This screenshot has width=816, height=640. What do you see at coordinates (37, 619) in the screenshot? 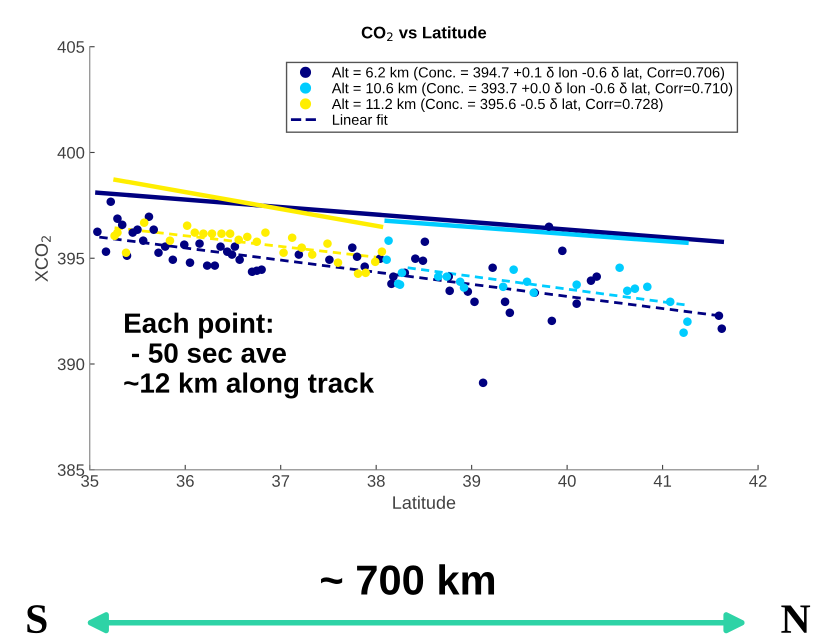
I see `text: S` at bounding box center [37, 619].